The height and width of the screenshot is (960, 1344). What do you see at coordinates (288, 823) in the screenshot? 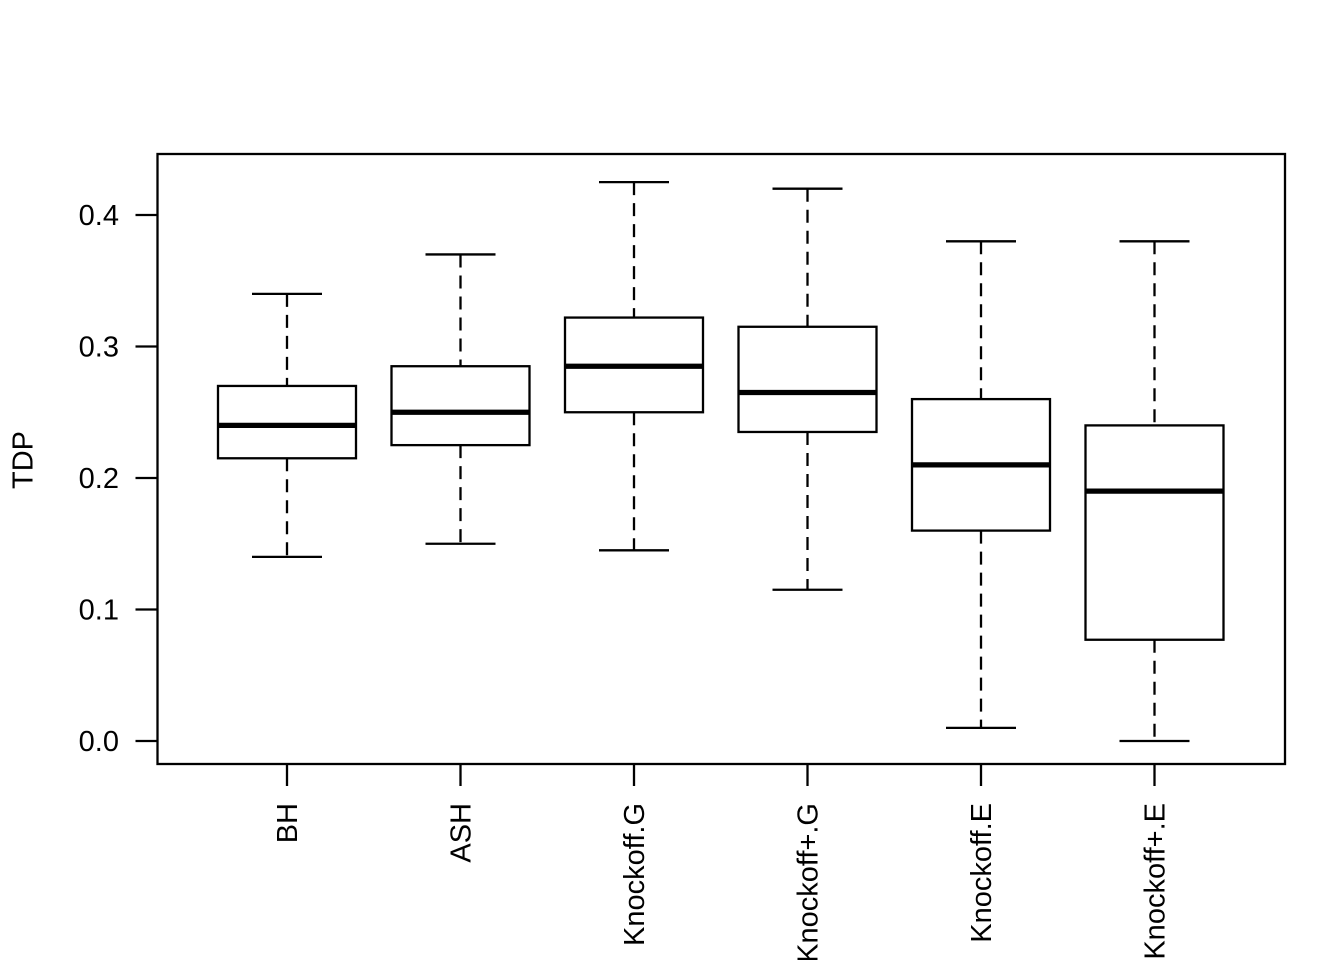
I see `x-tick-label: BH` at bounding box center [288, 823].